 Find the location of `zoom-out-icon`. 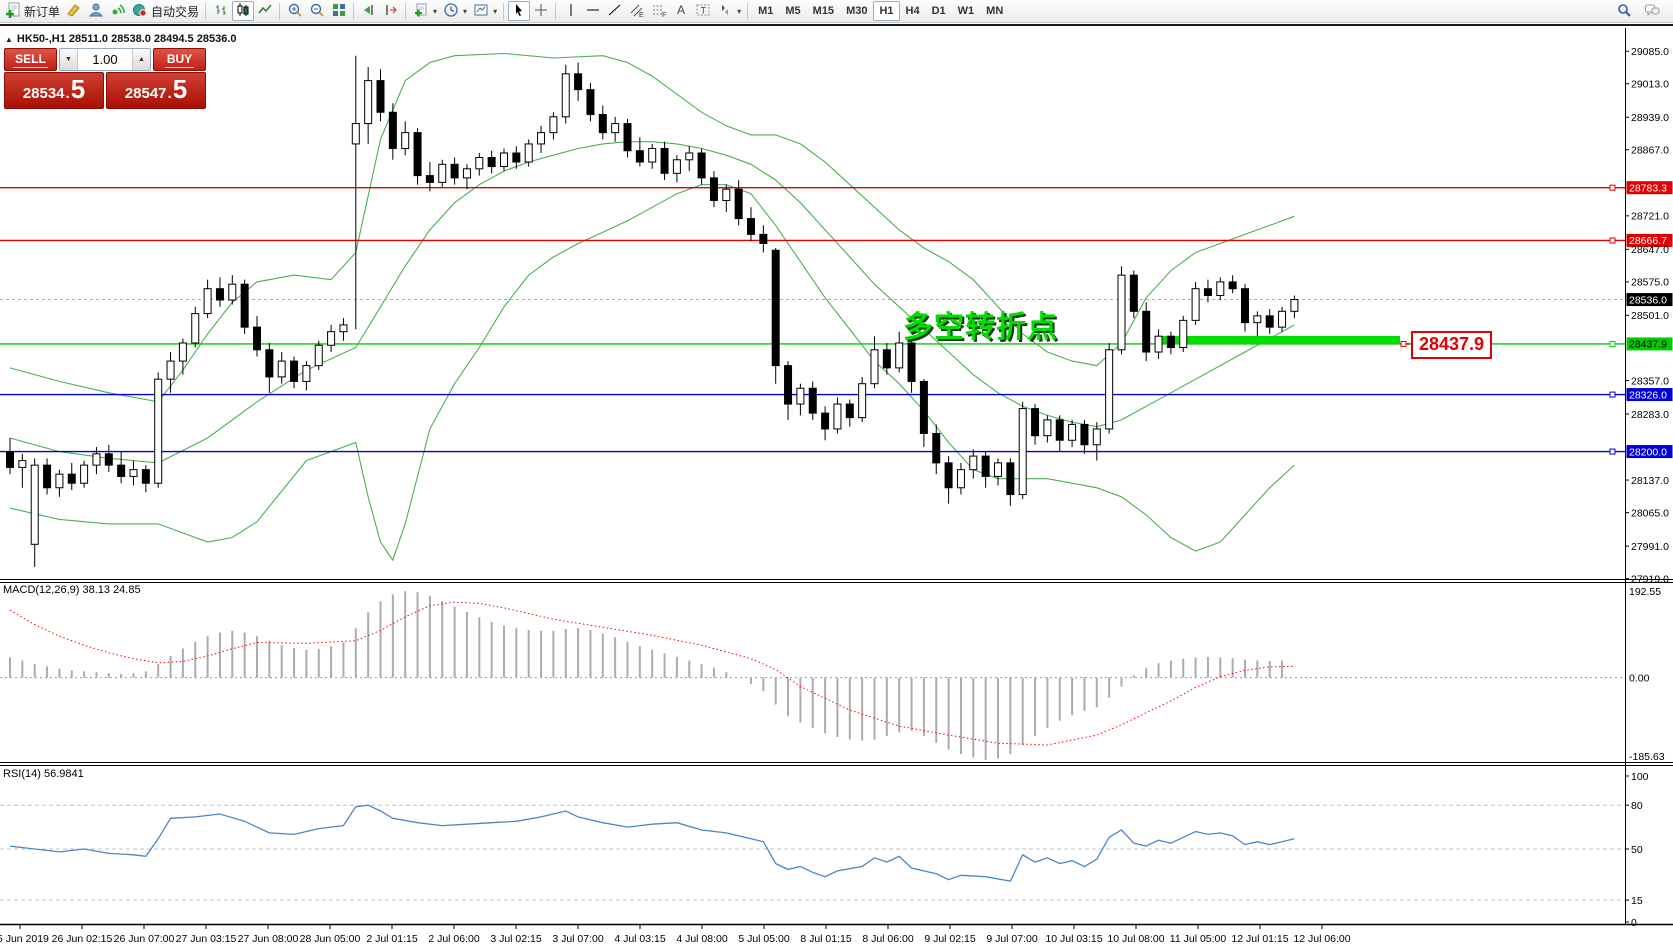

zoom-out-icon is located at coordinates (317, 11).